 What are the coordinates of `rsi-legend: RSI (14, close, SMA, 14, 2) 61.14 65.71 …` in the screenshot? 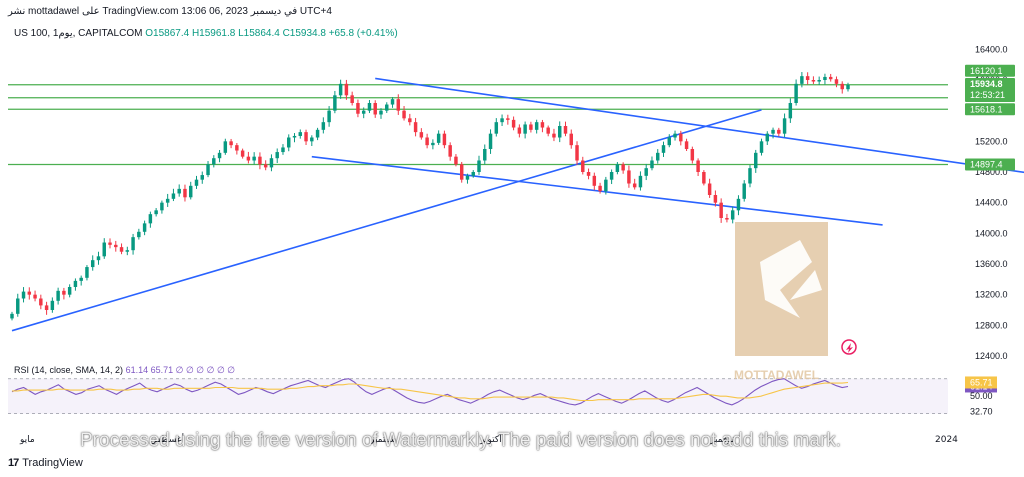 It's located at (124, 370).